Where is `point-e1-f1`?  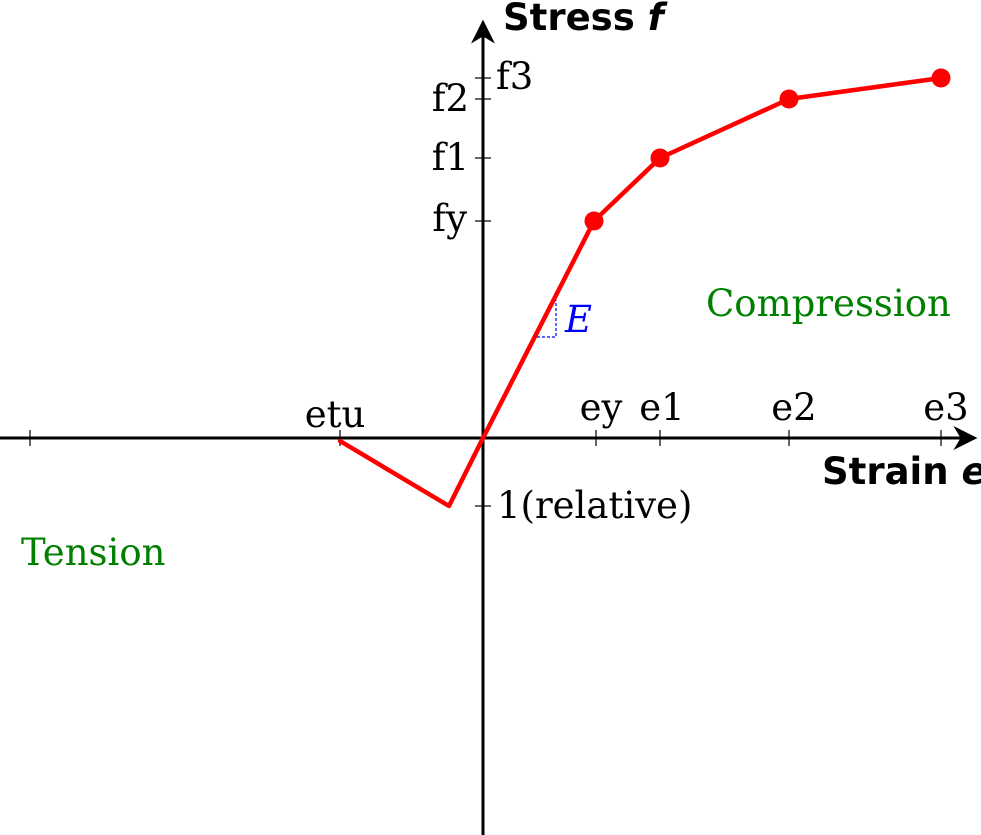 point-e1-f1 is located at coordinates (660, 158).